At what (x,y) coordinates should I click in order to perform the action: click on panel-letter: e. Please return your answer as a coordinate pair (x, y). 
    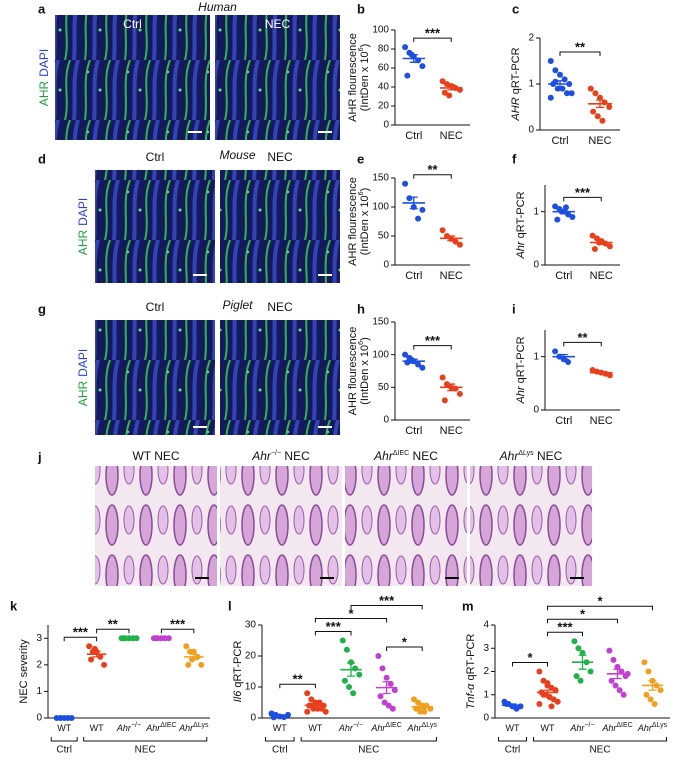
    Looking at the image, I should click on (360, 158).